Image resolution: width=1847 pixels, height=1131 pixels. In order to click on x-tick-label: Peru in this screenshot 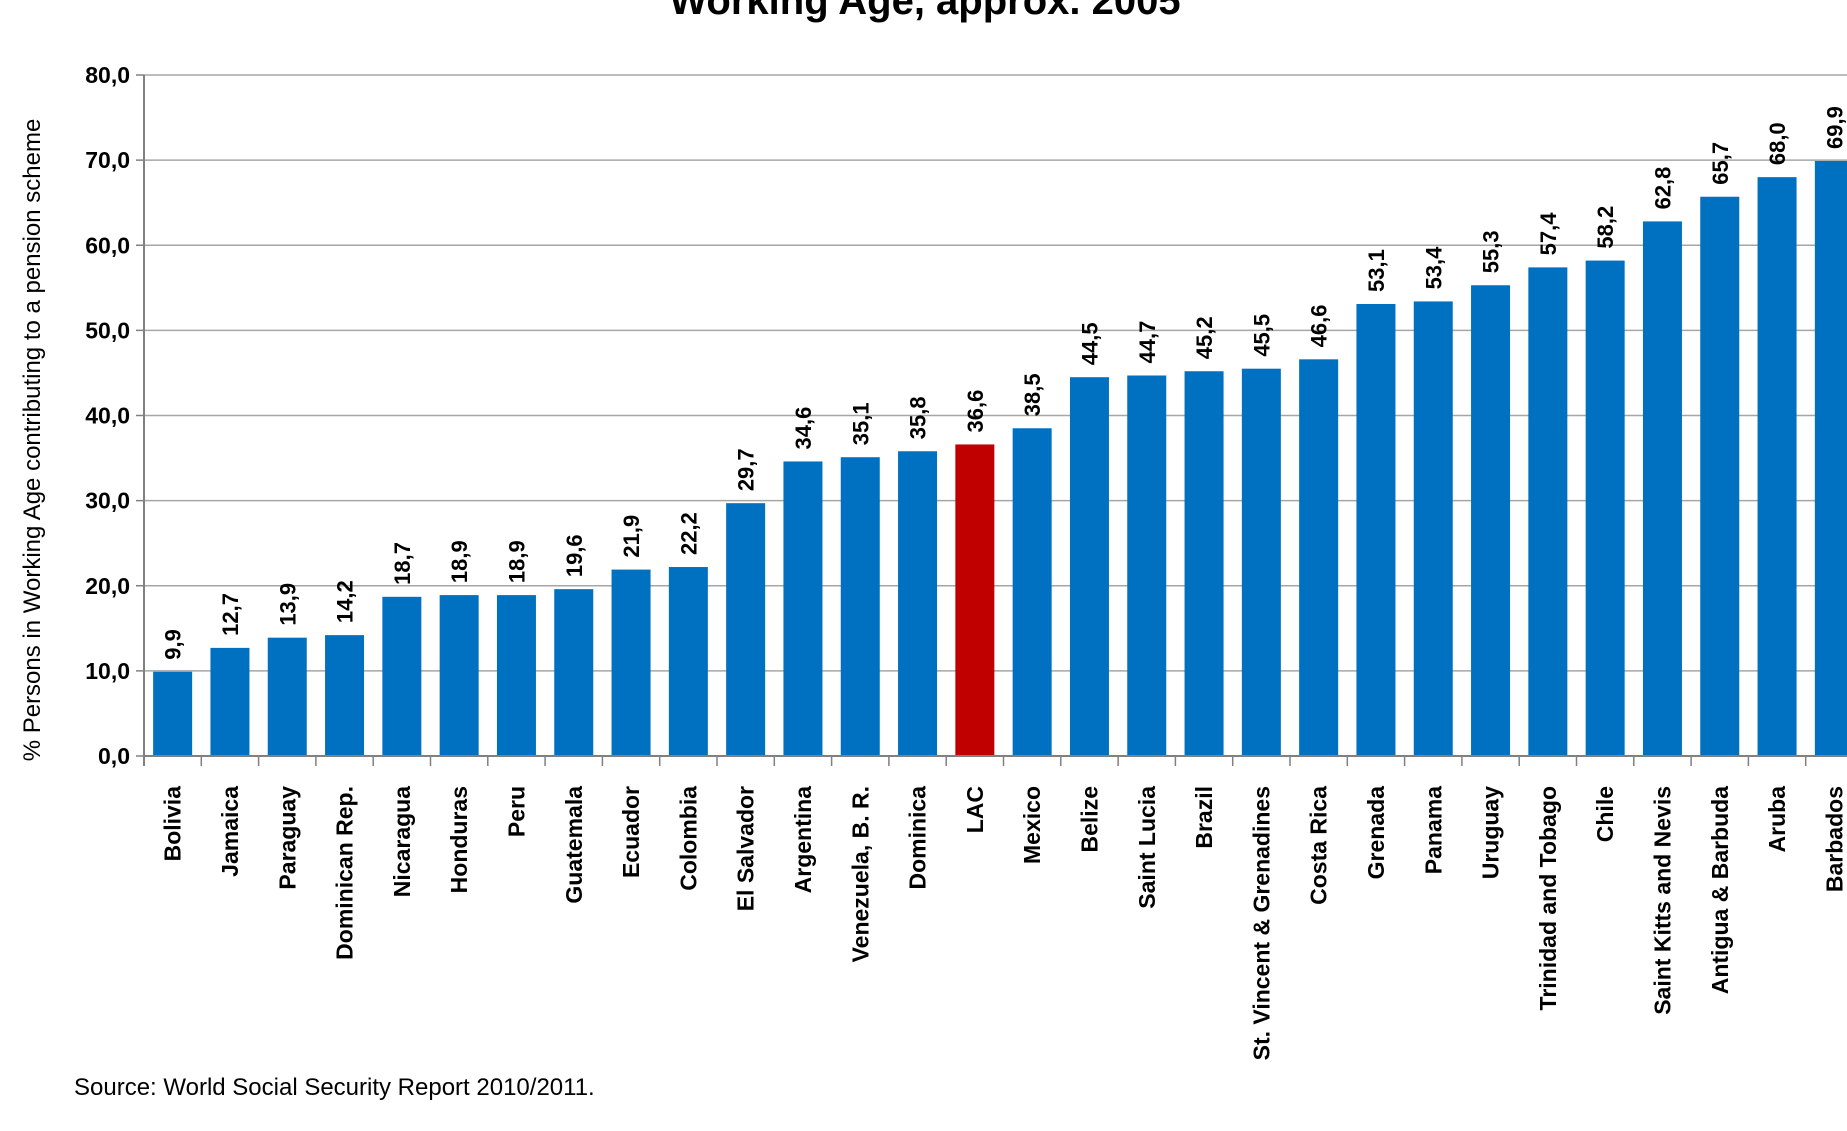, I will do `click(516, 811)`.